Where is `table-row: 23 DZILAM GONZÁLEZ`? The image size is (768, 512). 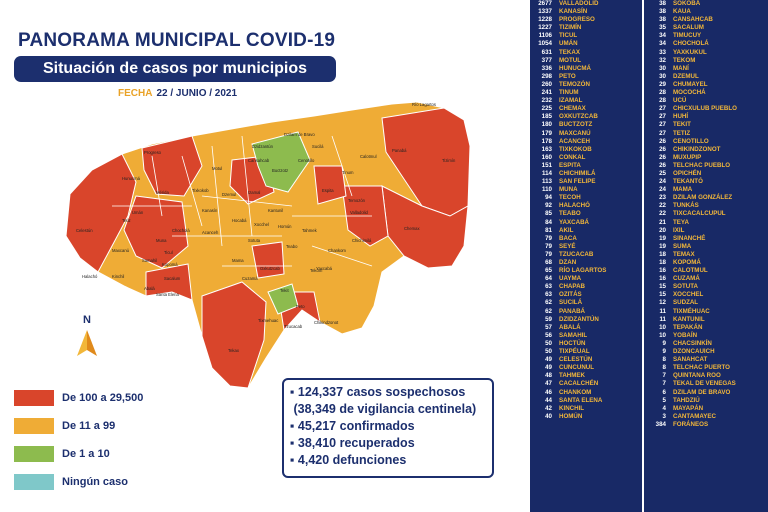 table-row: 23 DZILAM GONZÁLEZ is located at coordinates (706, 198).